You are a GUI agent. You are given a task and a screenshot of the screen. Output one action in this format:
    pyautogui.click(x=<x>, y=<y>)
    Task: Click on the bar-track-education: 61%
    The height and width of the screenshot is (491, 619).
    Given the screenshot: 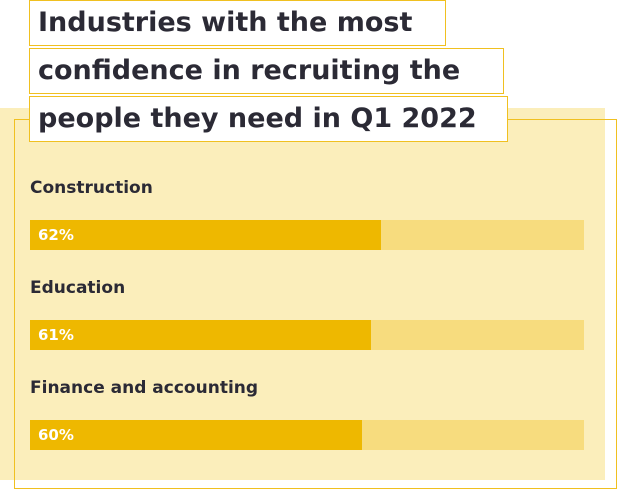 What is the action you would take?
    pyautogui.click(x=307, y=335)
    